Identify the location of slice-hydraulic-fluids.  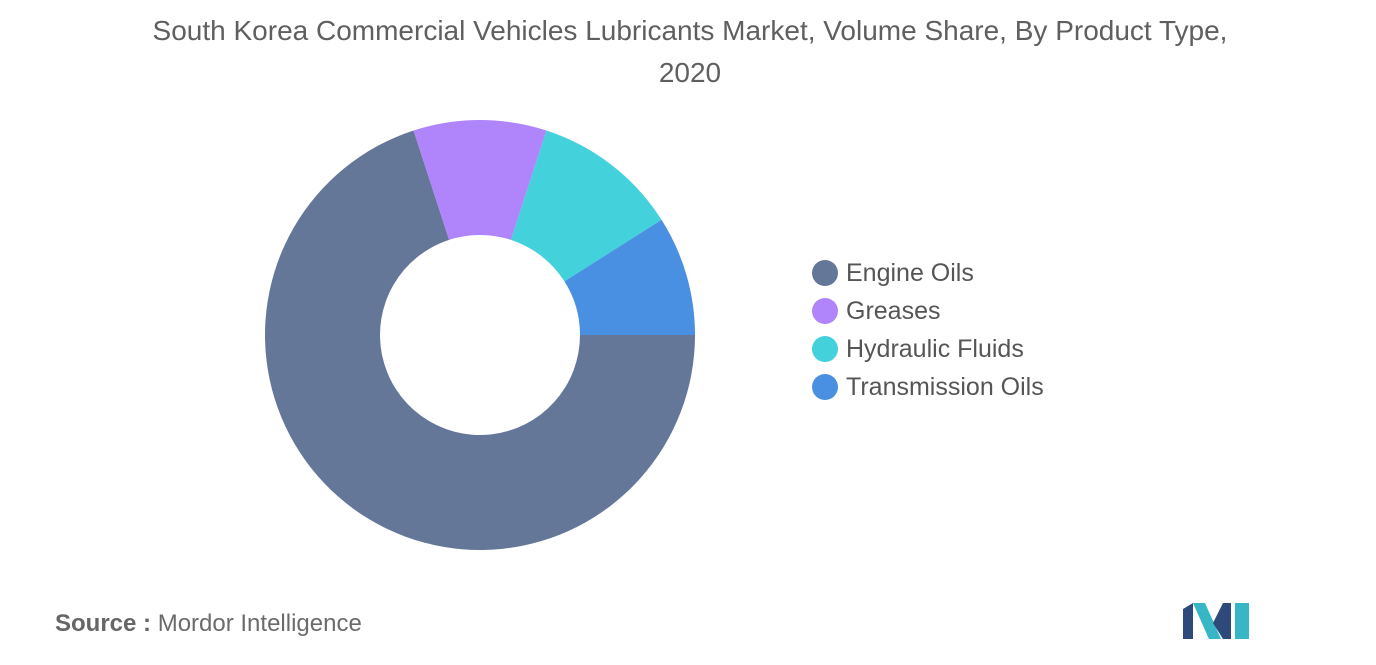
(586, 206).